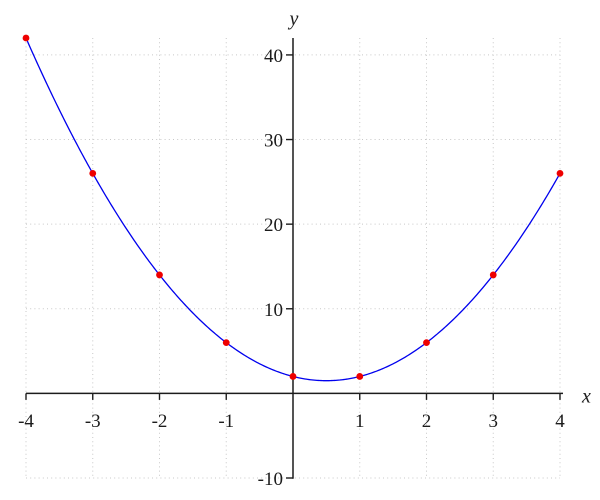  I want to click on y-tick-label: 10, so click(273, 310).